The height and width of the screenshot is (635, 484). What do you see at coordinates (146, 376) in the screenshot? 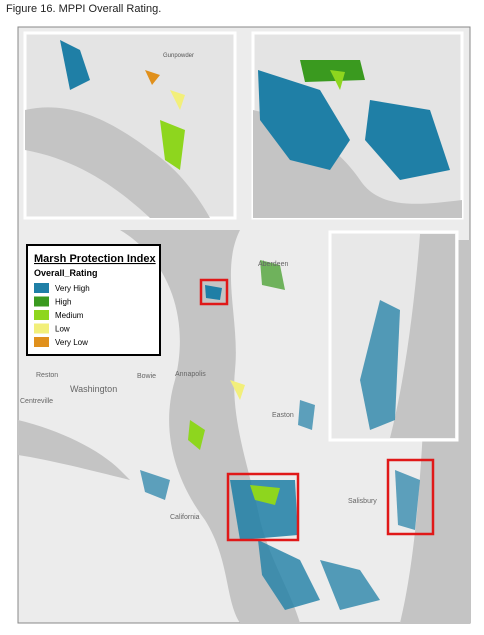
I see `place-label: Bowie` at bounding box center [146, 376].